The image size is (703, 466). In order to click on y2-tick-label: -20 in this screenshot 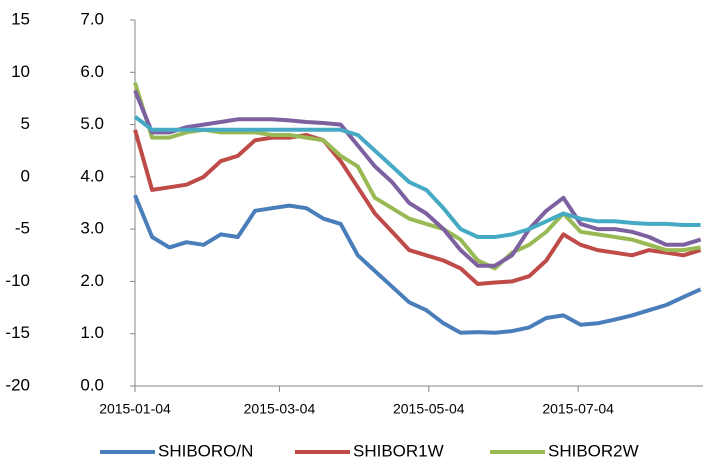, I will do `click(17, 384)`.